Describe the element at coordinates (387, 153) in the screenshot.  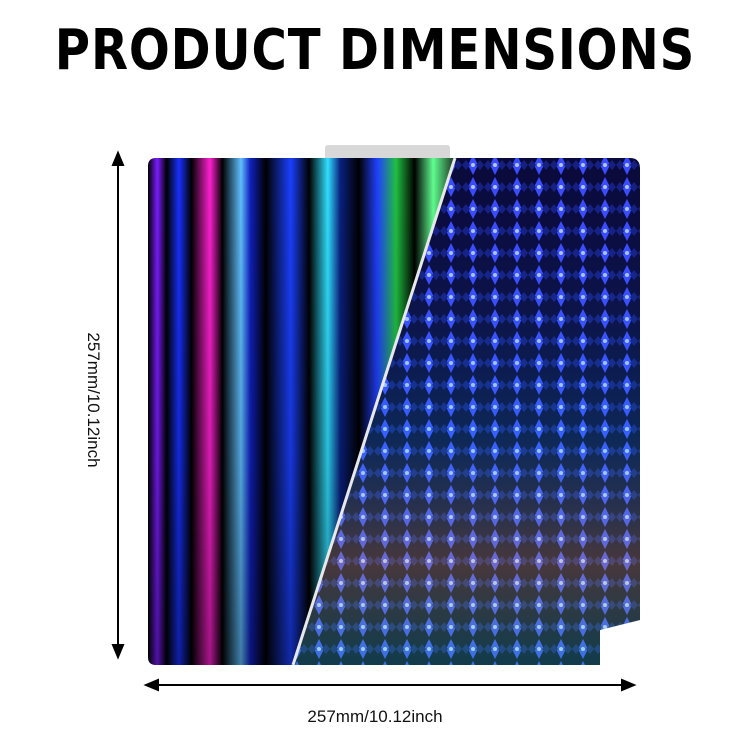
I see `plate-tab` at that location.